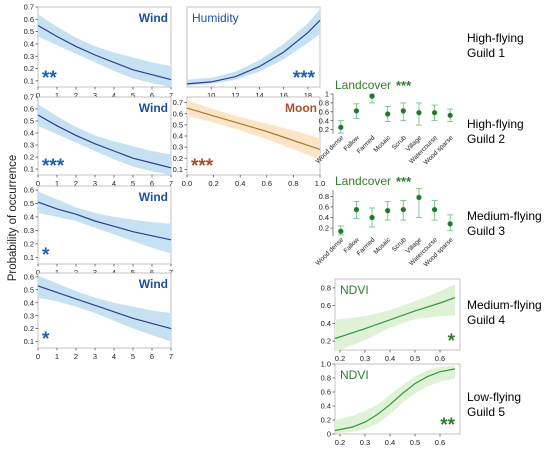 The image size is (550, 452). What do you see at coordinates (383, 144) in the screenshot?
I see `category-label: Mosaic` at bounding box center [383, 144].